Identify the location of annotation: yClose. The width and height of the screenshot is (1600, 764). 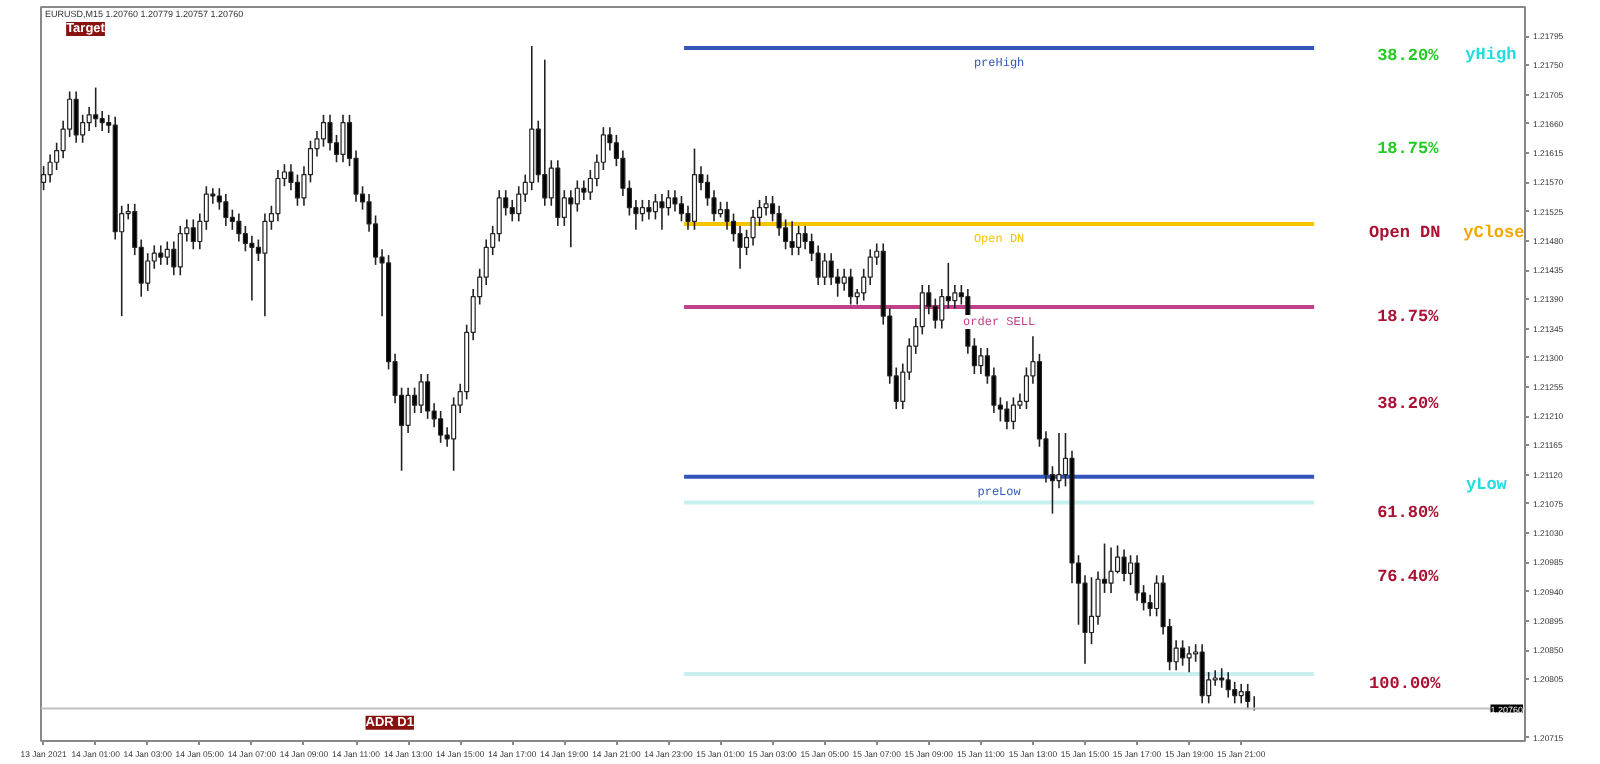
(1494, 233).